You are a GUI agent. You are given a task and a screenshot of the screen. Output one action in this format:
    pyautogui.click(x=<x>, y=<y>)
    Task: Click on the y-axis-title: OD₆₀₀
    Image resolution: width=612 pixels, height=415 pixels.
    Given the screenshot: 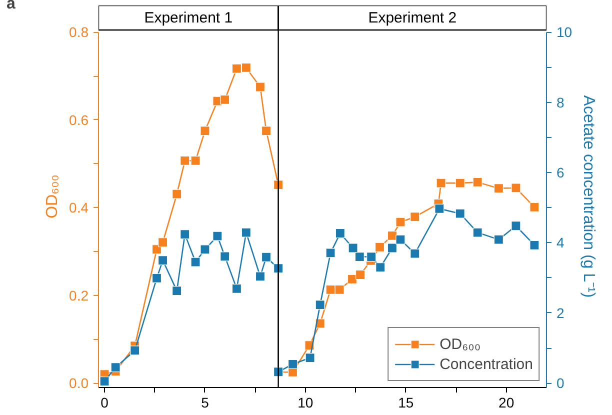 What is the action you would take?
    pyautogui.click(x=53, y=196)
    